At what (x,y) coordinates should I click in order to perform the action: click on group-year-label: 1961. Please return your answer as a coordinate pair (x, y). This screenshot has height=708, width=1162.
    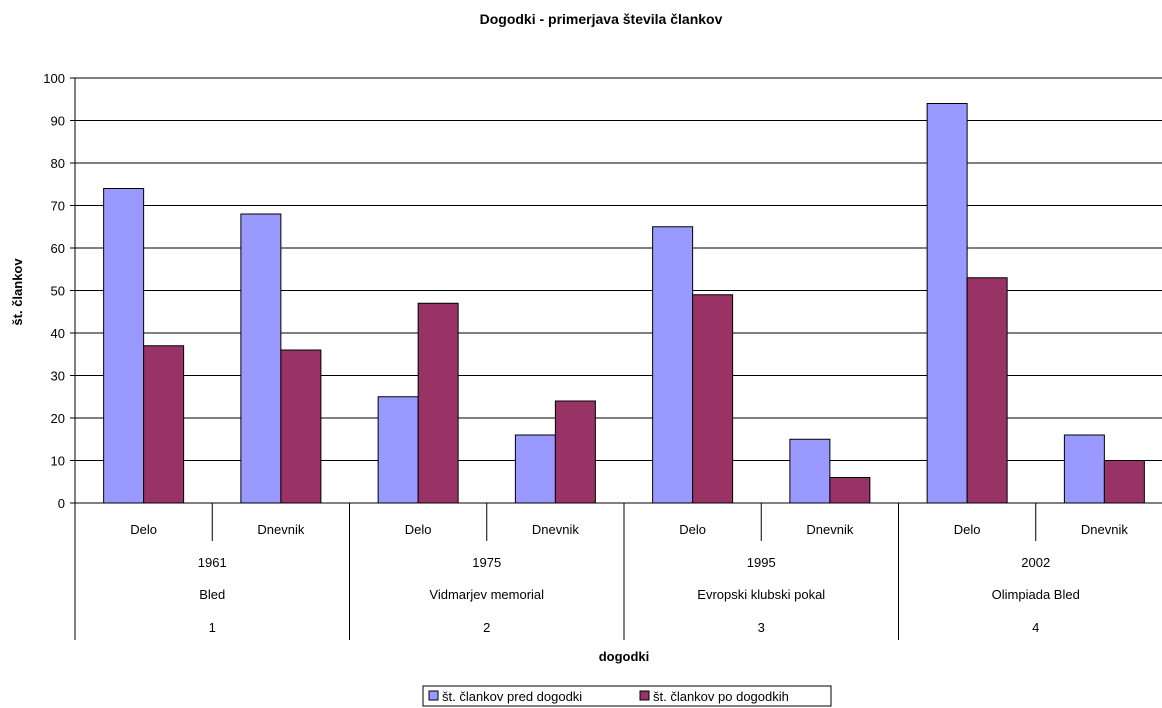
    Looking at the image, I should click on (212, 562).